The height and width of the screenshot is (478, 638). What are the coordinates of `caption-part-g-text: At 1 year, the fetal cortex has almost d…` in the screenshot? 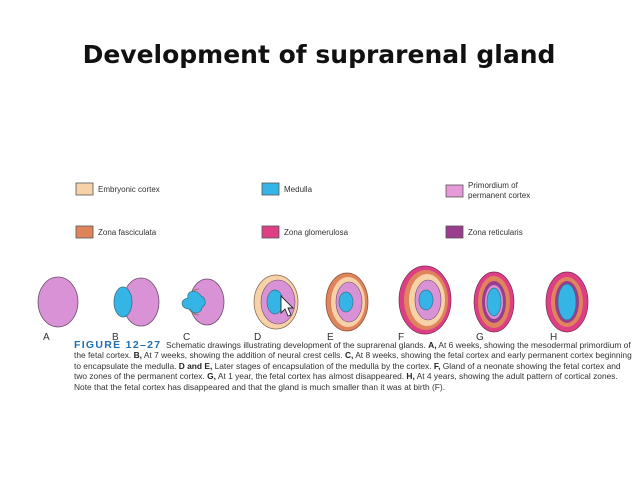 It's located at (311, 376).